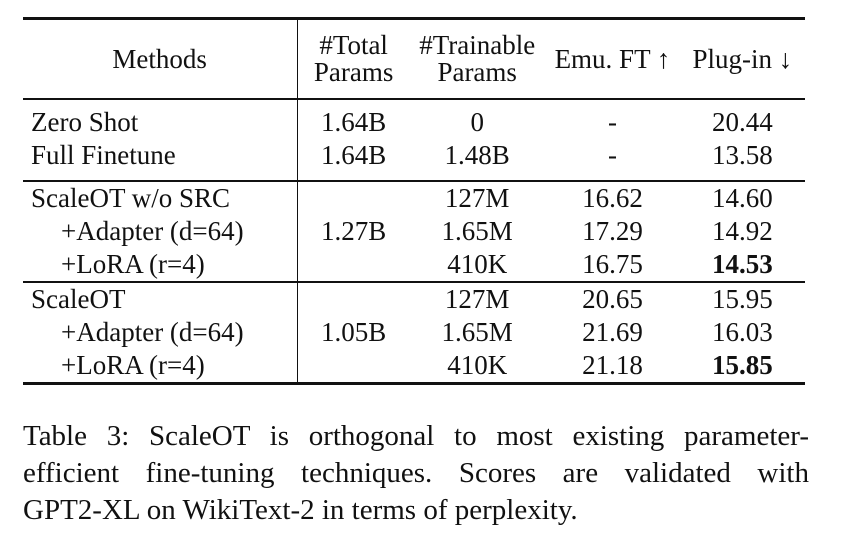  What do you see at coordinates (612, 299) in the screenshot?
I see `row-emu-ft: 20.65` at bounding box center [612, 299].